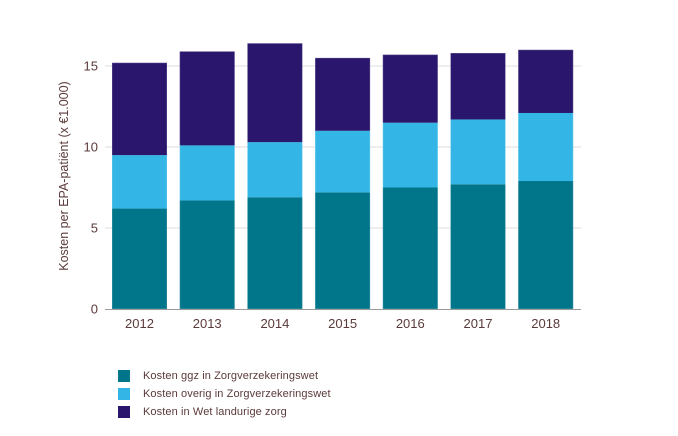 This screenshot has width=678, height=436. I want to click on legend-item-ggz: Kosten ggz in Zorgverzekeringswet, so click(224, 376).